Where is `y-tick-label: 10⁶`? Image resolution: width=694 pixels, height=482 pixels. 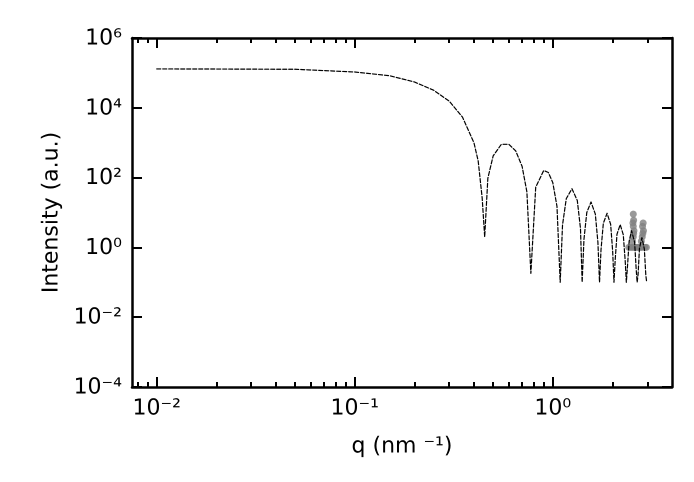 y-tick-label: 10⁶ is located at coordinates (103, 38).